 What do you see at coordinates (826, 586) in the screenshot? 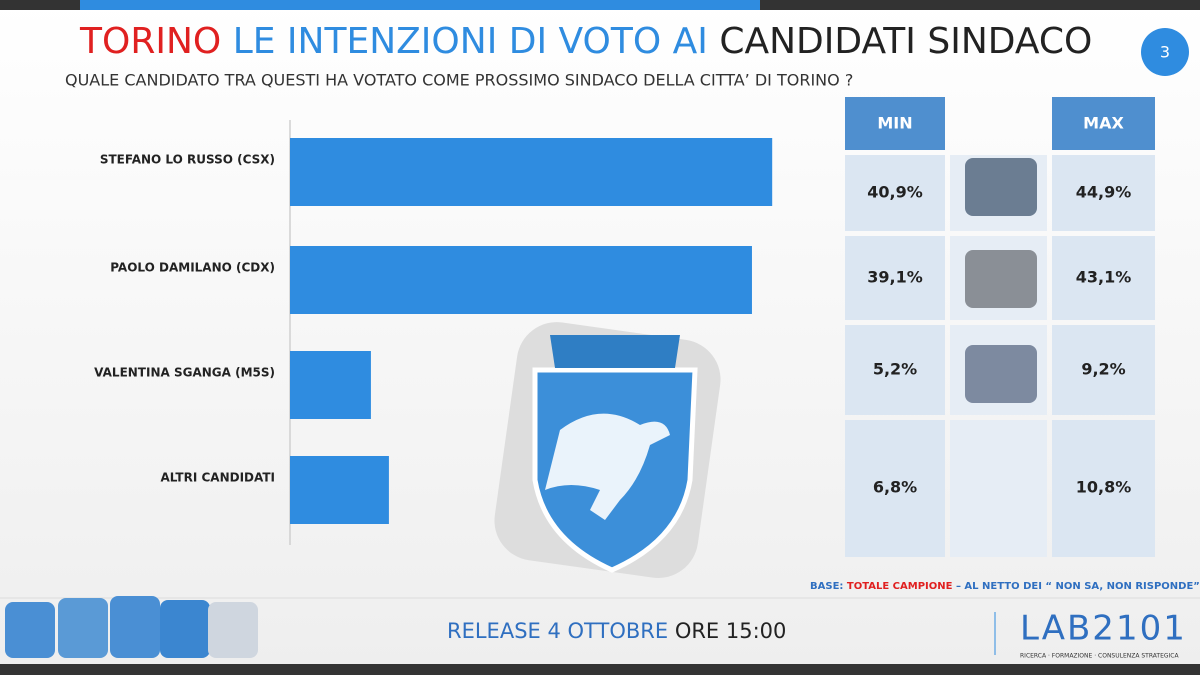
I see `base-label: BASE:` at bounding box center [826, 586].